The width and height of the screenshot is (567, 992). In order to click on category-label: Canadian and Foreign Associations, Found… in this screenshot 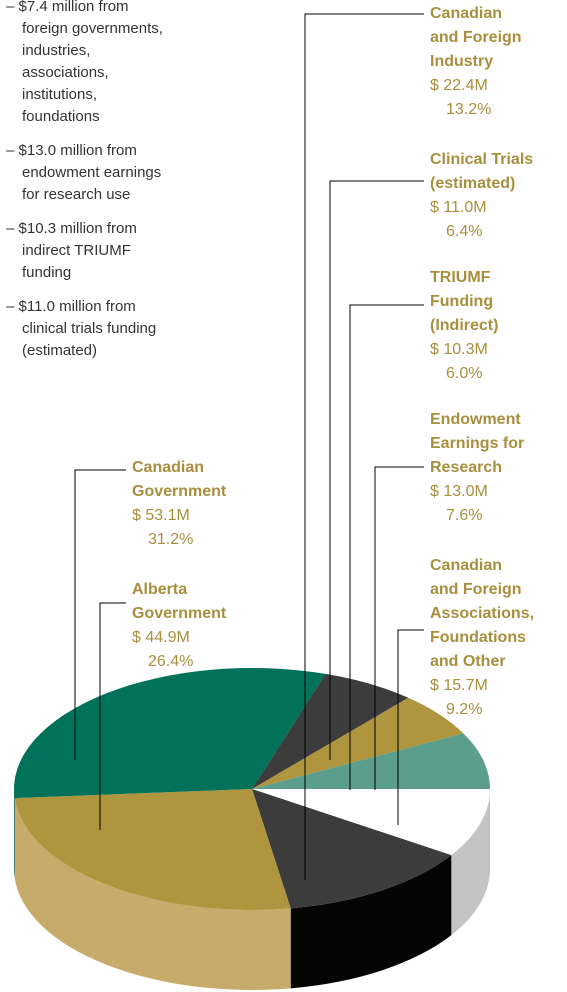, I will do `click(482, 613)`.